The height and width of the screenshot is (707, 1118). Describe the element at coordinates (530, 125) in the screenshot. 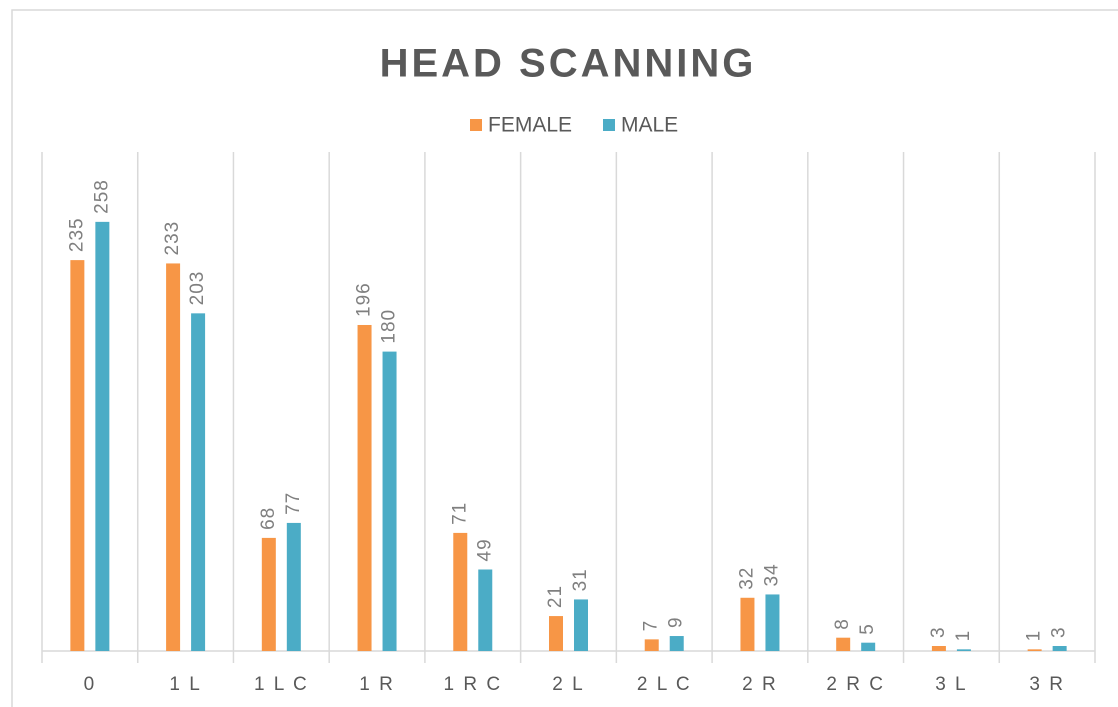

I see `legend-label: FEMALE` at that location.